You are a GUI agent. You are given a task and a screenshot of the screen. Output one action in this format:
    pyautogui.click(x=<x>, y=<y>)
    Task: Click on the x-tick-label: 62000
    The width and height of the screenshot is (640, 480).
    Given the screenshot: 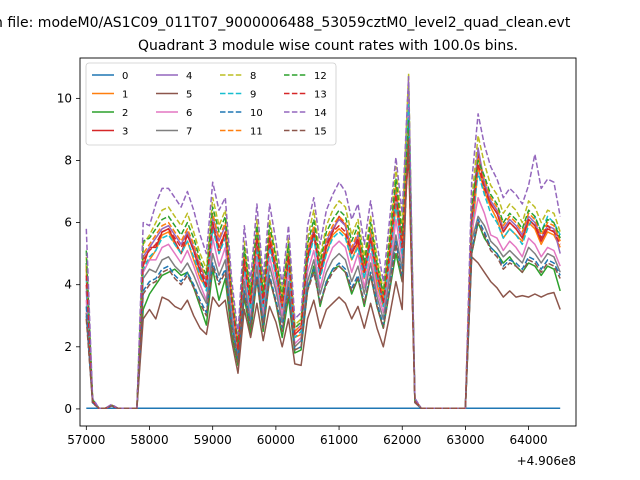 What is the action you would take?
    pyautogui.click(x=402, y=440)
    